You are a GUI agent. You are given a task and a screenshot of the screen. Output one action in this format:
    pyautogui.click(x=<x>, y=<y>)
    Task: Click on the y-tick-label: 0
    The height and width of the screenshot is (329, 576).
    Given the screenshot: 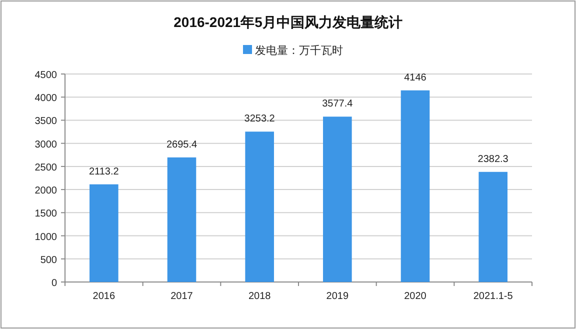 What is the action you would take?
    pyautogui.click(x=54, y=283)
    